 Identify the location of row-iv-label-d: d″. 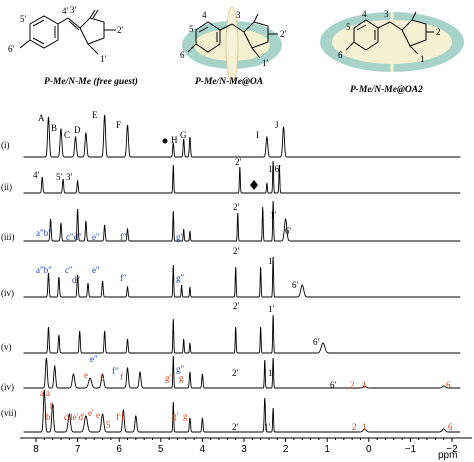
(76, 280).